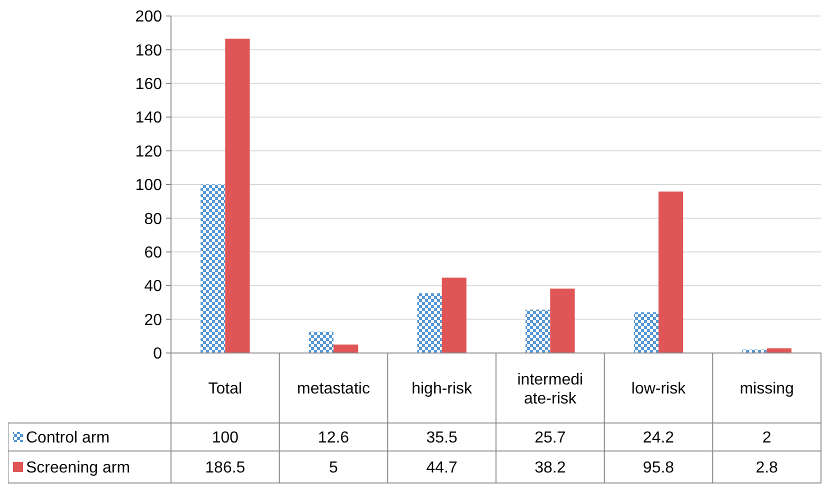 The height and width of the screenshot is (486, 823). I want to click on data-label: 38.2, so click(550, 468).